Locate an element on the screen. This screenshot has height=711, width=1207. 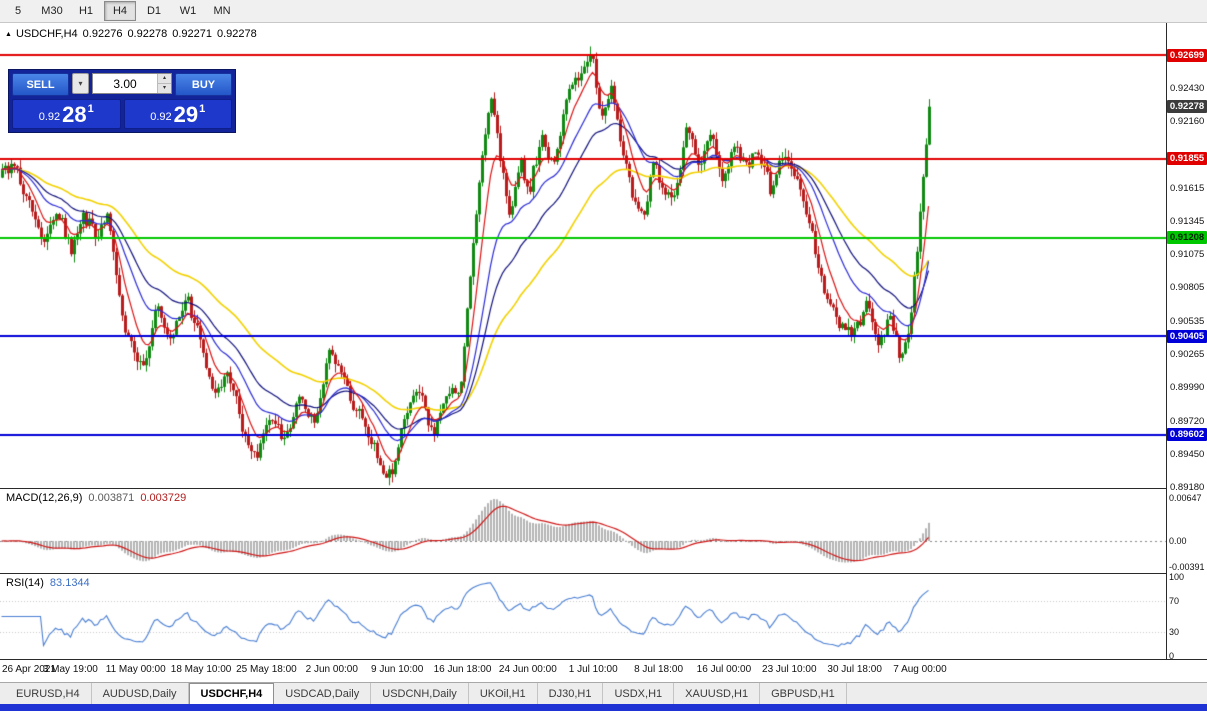
price-badge: 0.90405 is located at coordinates (1187, 336).